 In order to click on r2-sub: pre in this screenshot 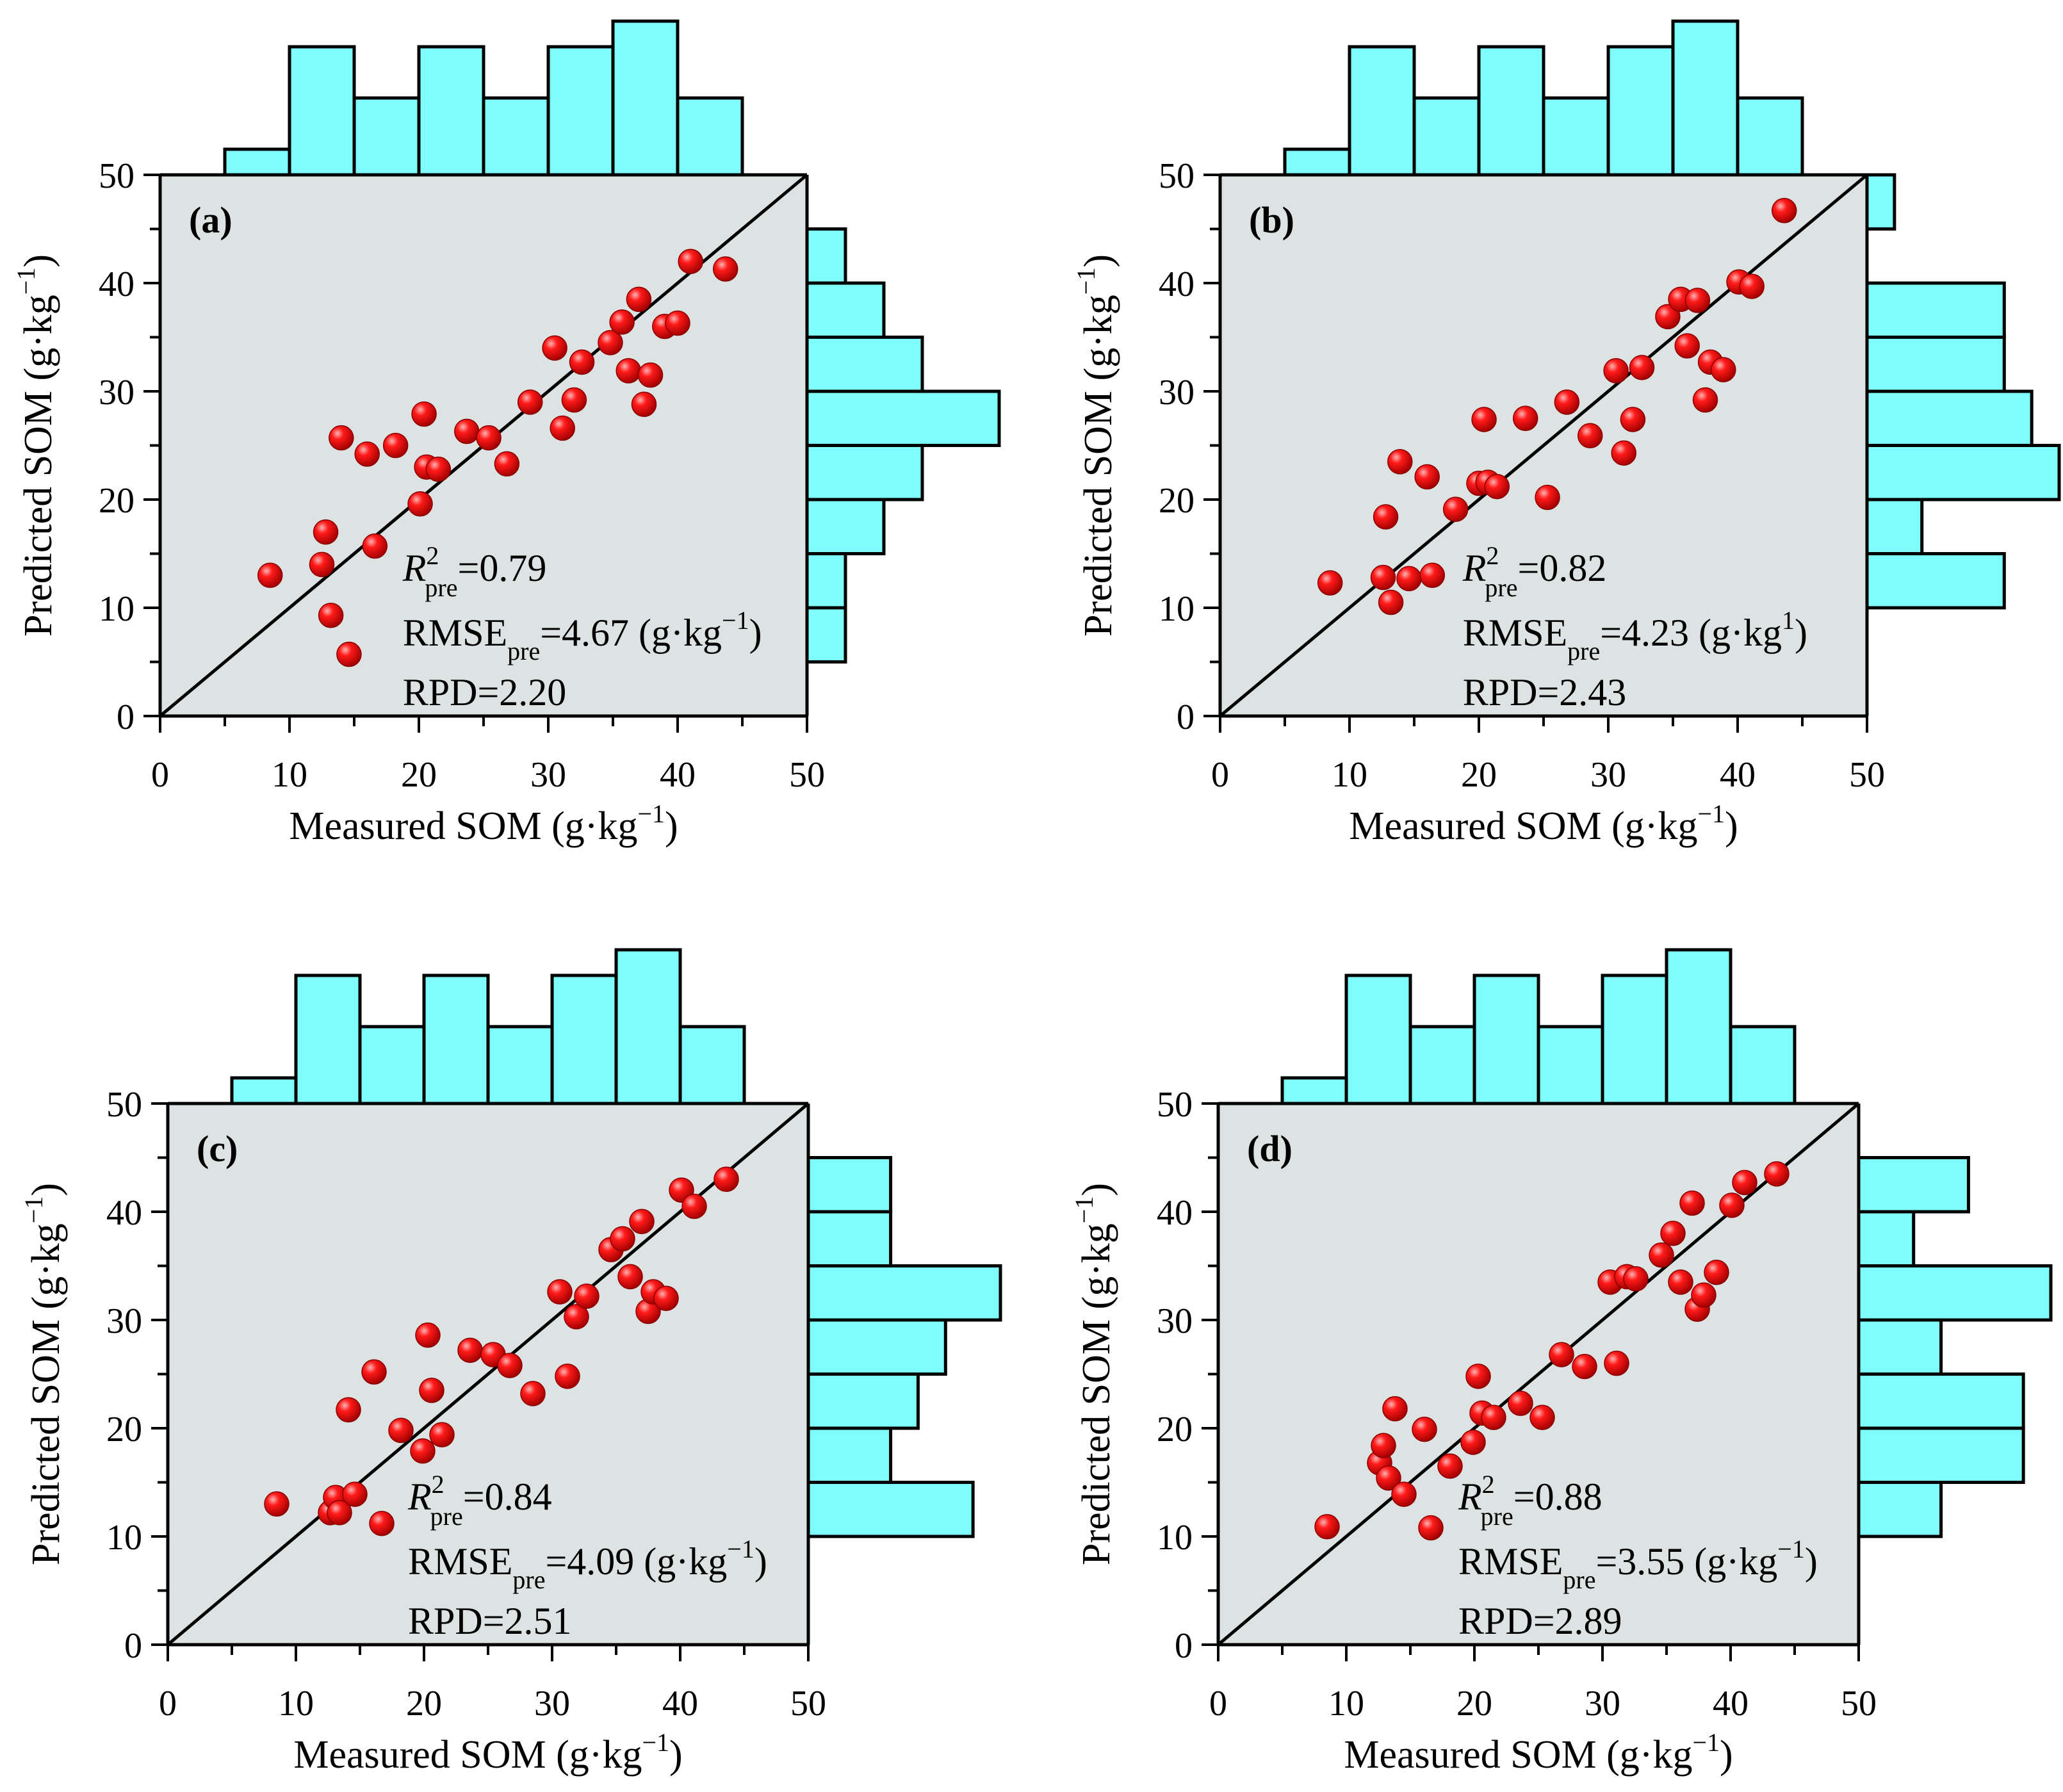, I will do `click(1501, 588)`.